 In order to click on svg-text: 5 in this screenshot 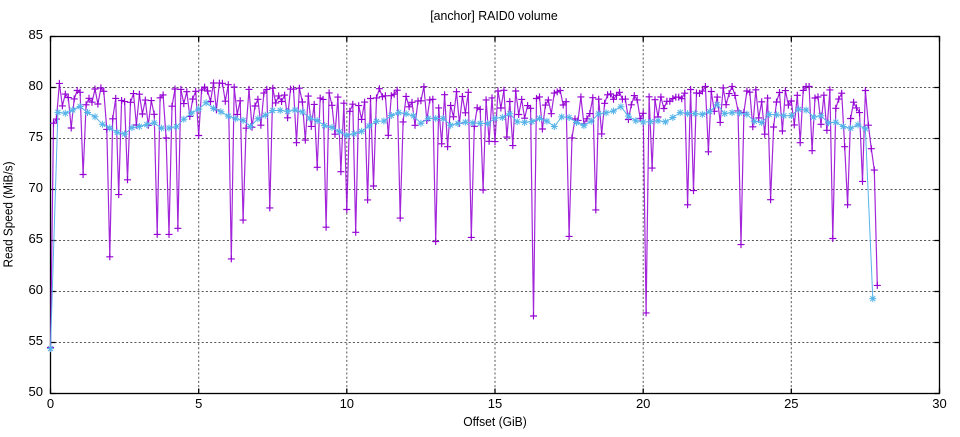, I will do `click(198, 403)`.